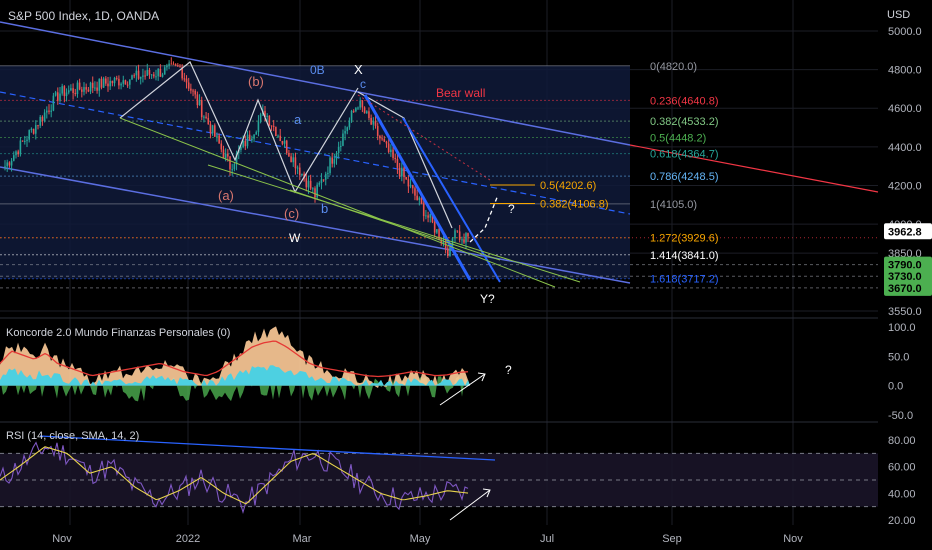  What do you see at coordinates (672, 539) in the screenshot?
I see `time-label-5: Sep` at bounding box center [672, 539].